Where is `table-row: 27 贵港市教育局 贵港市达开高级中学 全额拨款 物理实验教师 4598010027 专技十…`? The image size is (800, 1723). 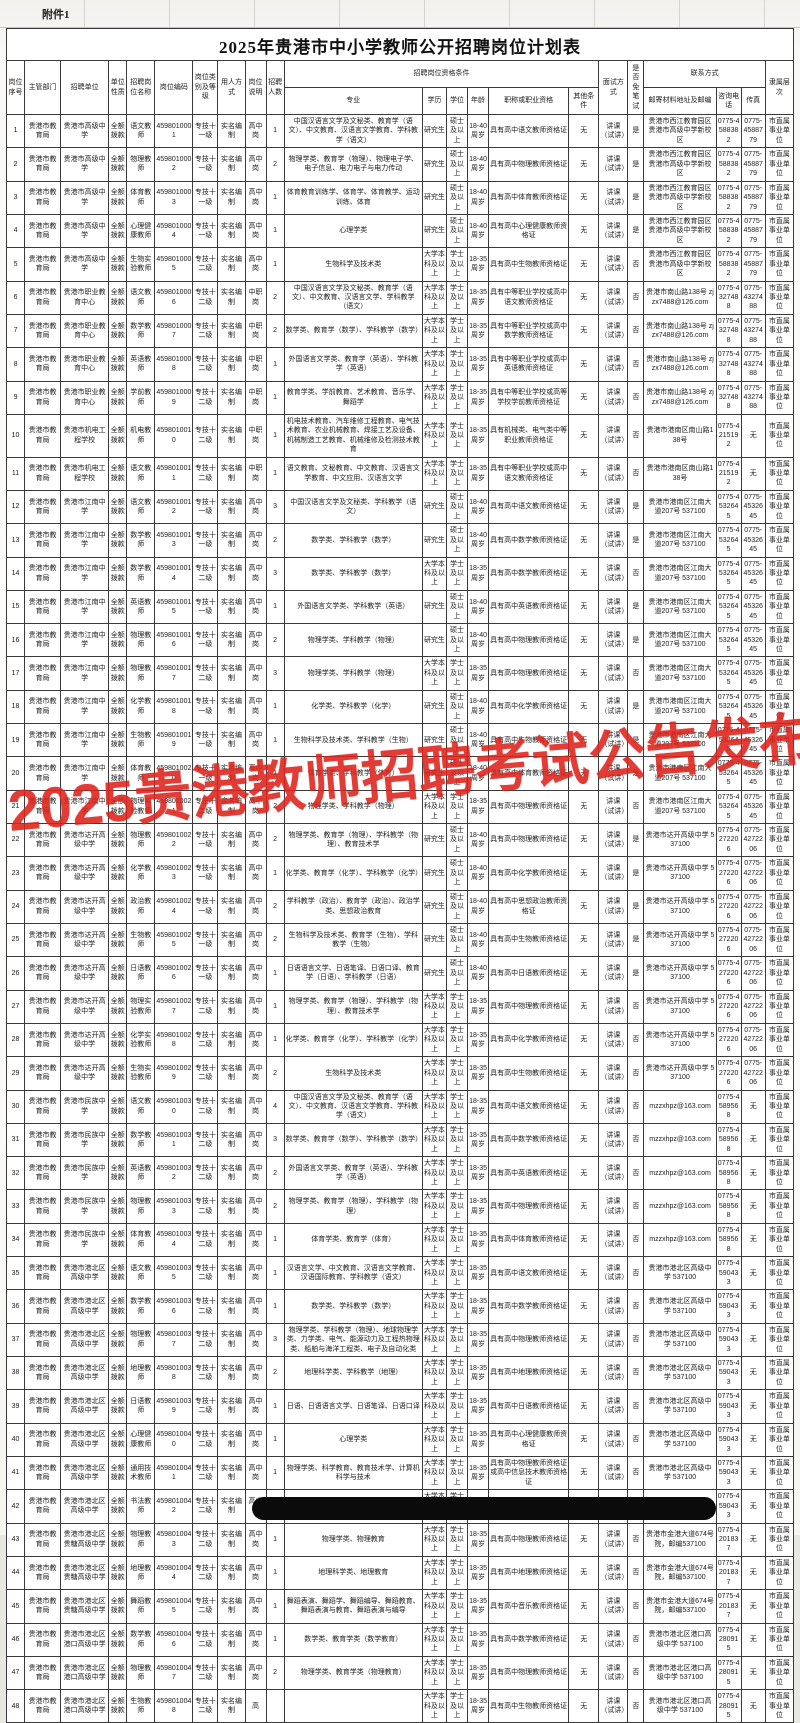
table-row: 27 贵港市教育局 贵港市达开高级中学 全额拨款 物理实验教师 4598010027 专技十… is located at coordinates (400, 1006).